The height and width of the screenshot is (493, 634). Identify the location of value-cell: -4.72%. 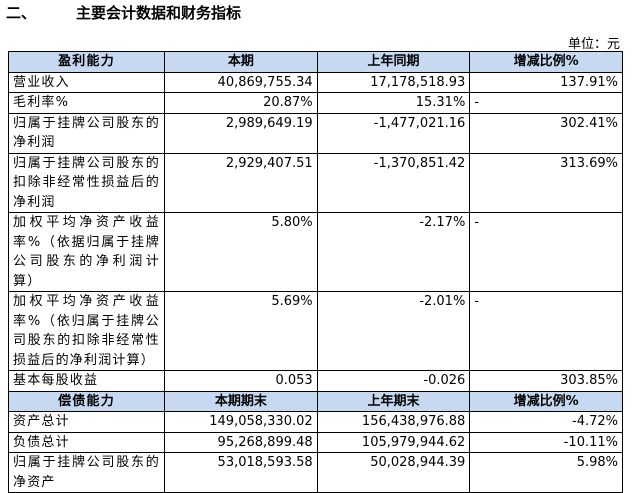
(546, 422).